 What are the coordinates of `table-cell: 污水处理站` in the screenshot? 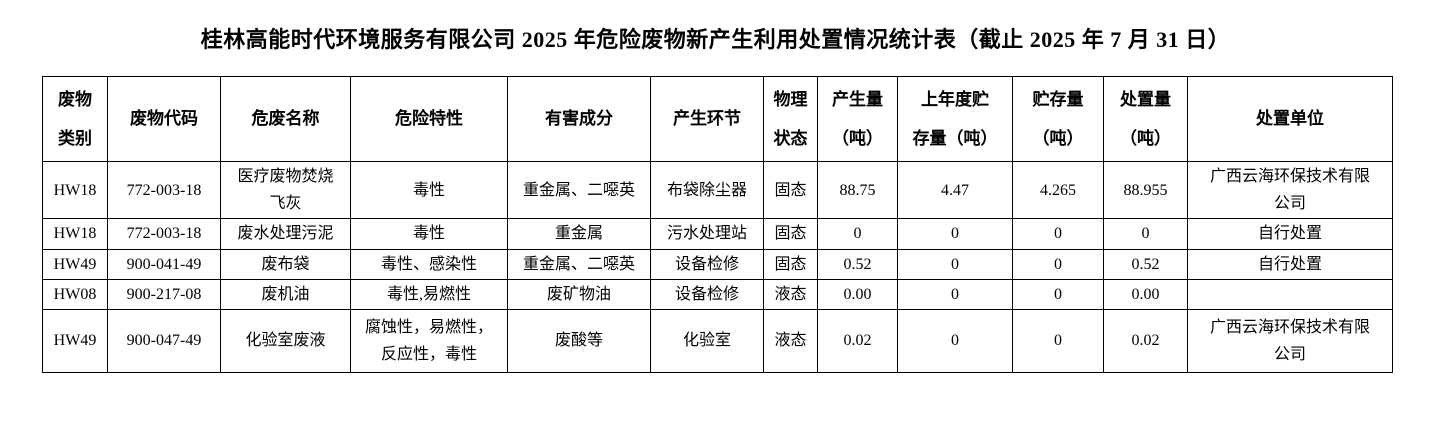 It's located at (707, 234).